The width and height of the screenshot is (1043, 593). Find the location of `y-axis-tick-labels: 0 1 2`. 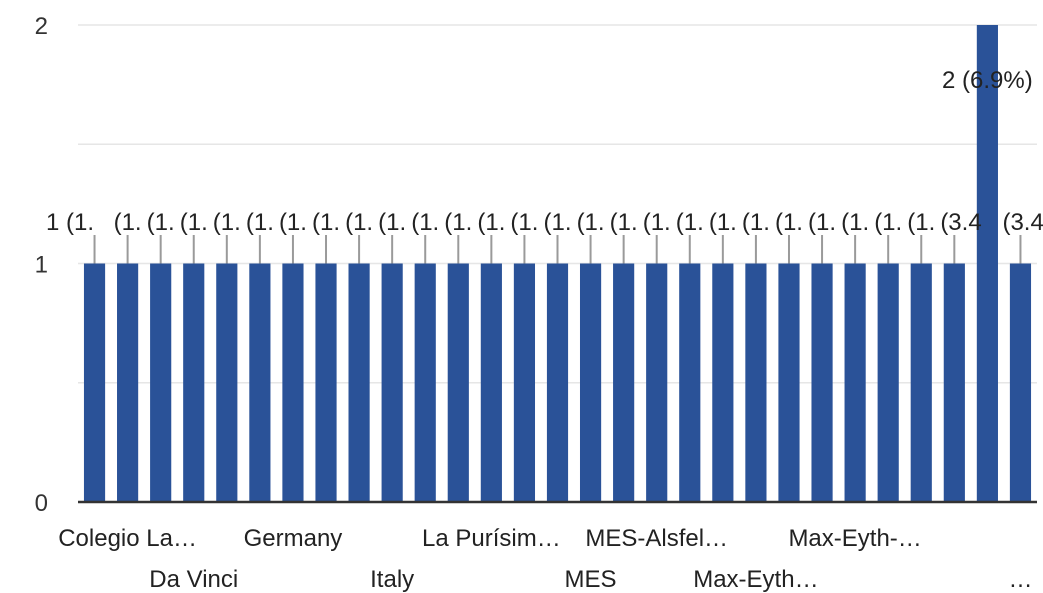

y-axis-tick-labels: 0 1 2 is located at coordinates (41, 265).